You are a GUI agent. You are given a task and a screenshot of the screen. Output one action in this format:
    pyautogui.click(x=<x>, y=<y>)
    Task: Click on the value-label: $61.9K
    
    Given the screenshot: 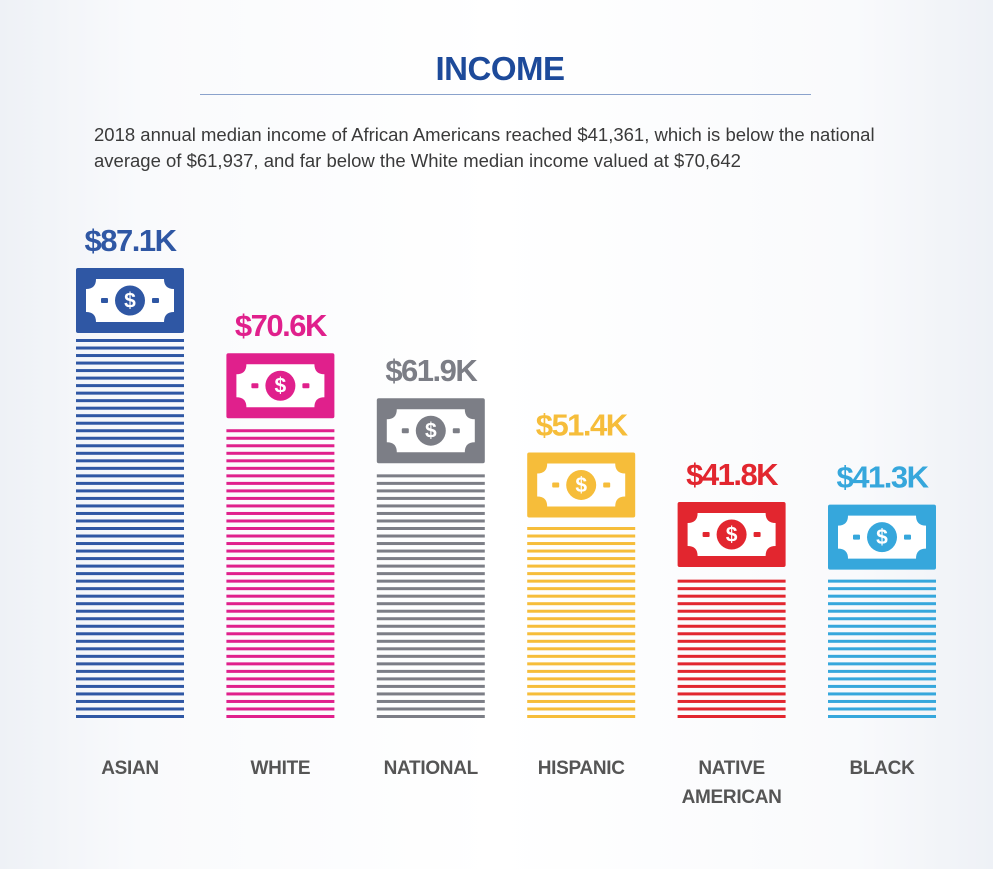 What is the action you would take?
    pyautogui.click(x=431, y=370)
    